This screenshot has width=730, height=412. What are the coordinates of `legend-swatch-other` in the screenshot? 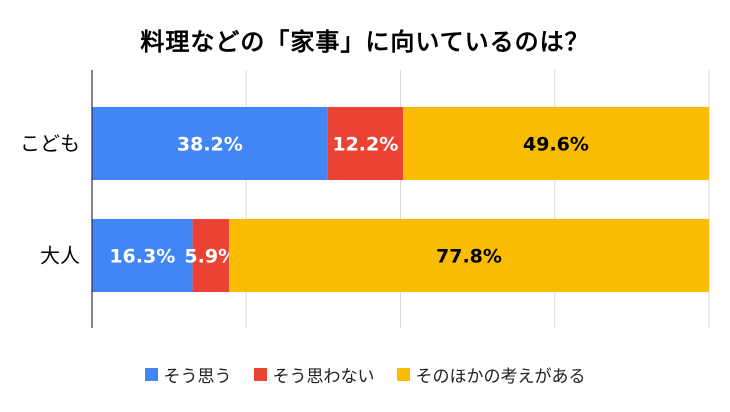 It's located at (403, 374).